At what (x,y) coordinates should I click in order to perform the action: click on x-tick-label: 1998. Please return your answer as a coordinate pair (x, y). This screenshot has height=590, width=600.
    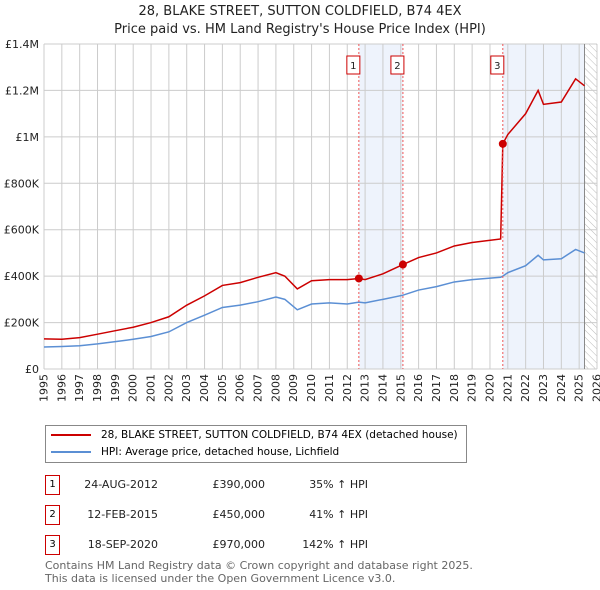
    Looking at the image, I should click on (97, 388).